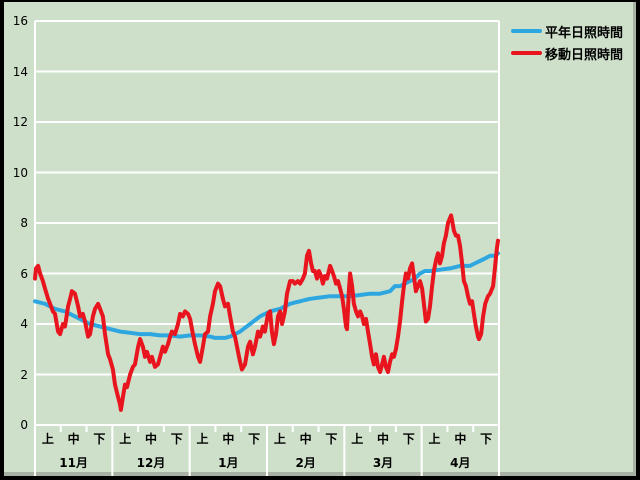 This screenshot has height=480, width=640. What do you see at coordinates (73, 463) in the screenshot?
I see `x-month-label: 11月` at bounding box center [73, 463].